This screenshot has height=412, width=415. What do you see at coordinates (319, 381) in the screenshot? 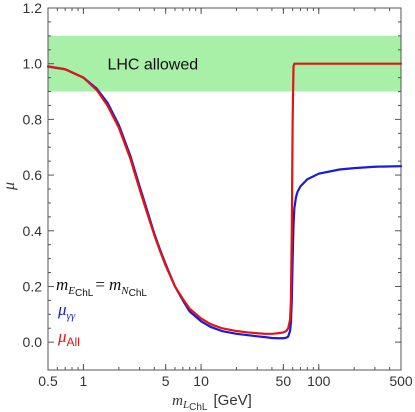
I see `x-tick-label: 100` at bounding box center [319, 381].